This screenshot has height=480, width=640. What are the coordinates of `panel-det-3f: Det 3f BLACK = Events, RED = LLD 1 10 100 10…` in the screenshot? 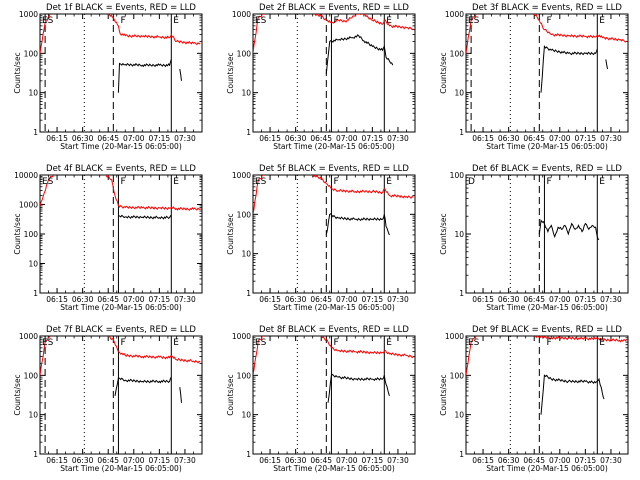 It's located at (534, 77).